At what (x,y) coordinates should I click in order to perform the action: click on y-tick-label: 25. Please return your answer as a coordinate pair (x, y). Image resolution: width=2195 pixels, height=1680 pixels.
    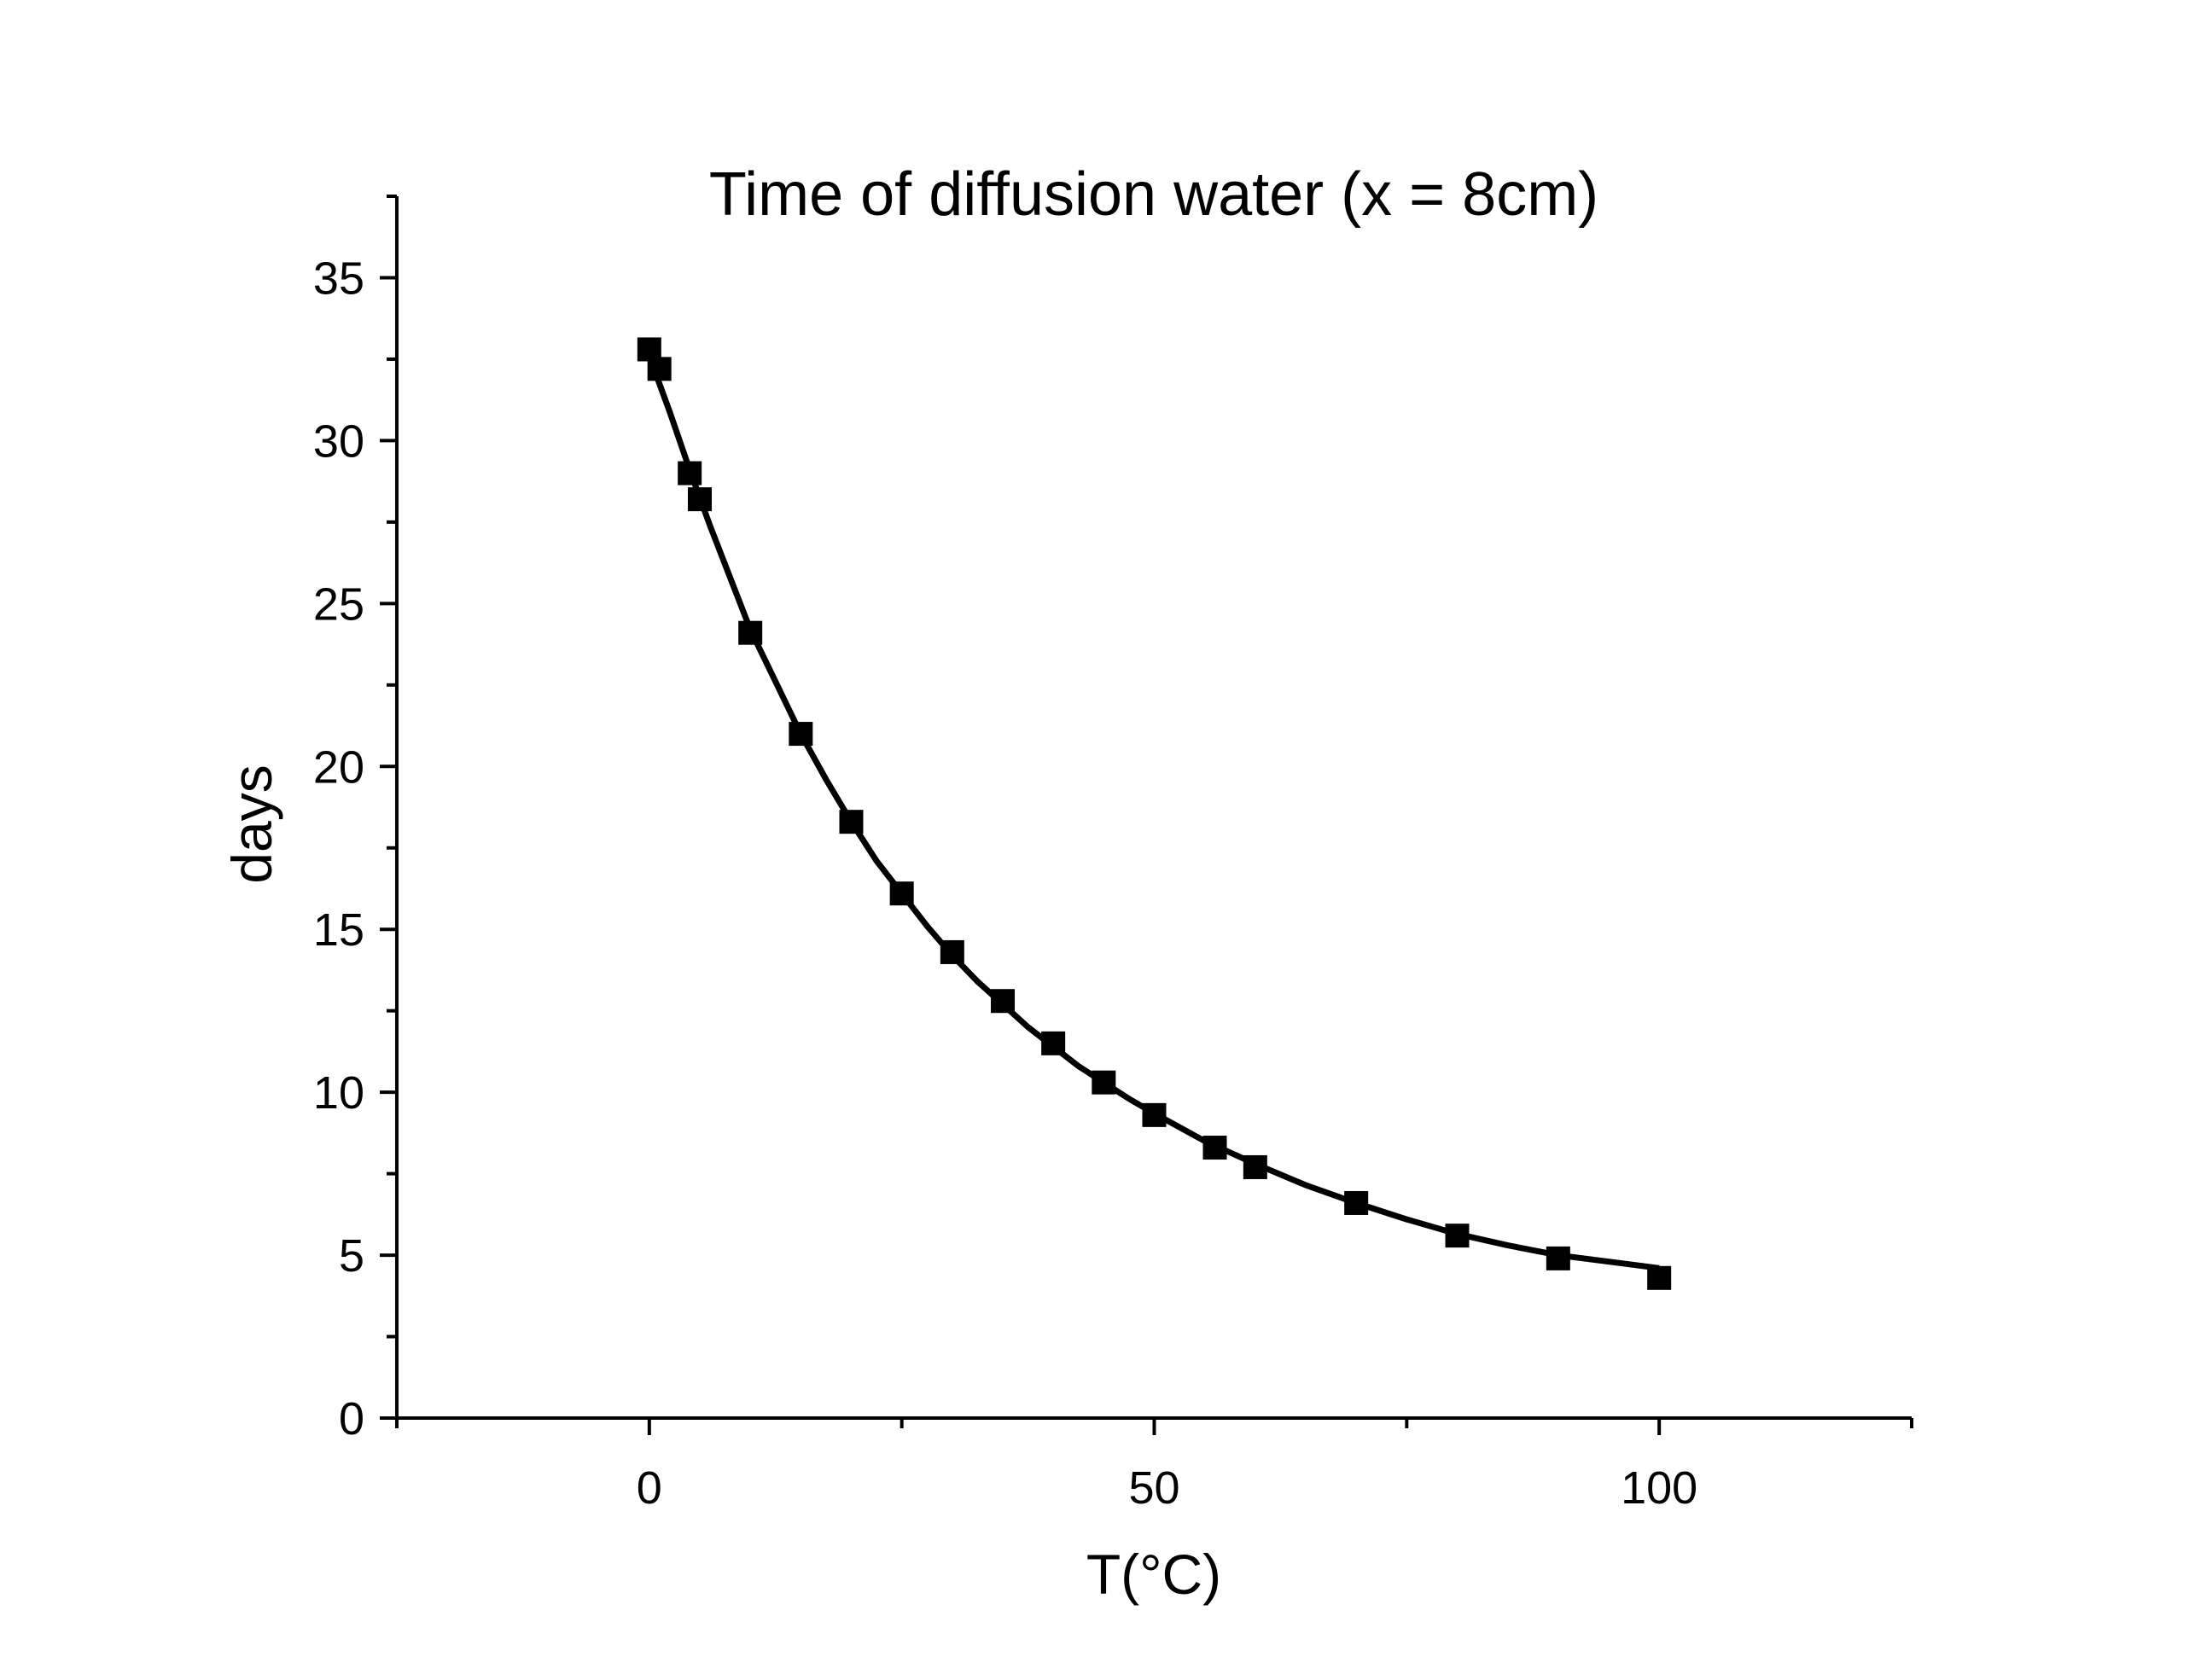
    Looking at the image, I should click on (338, 604).